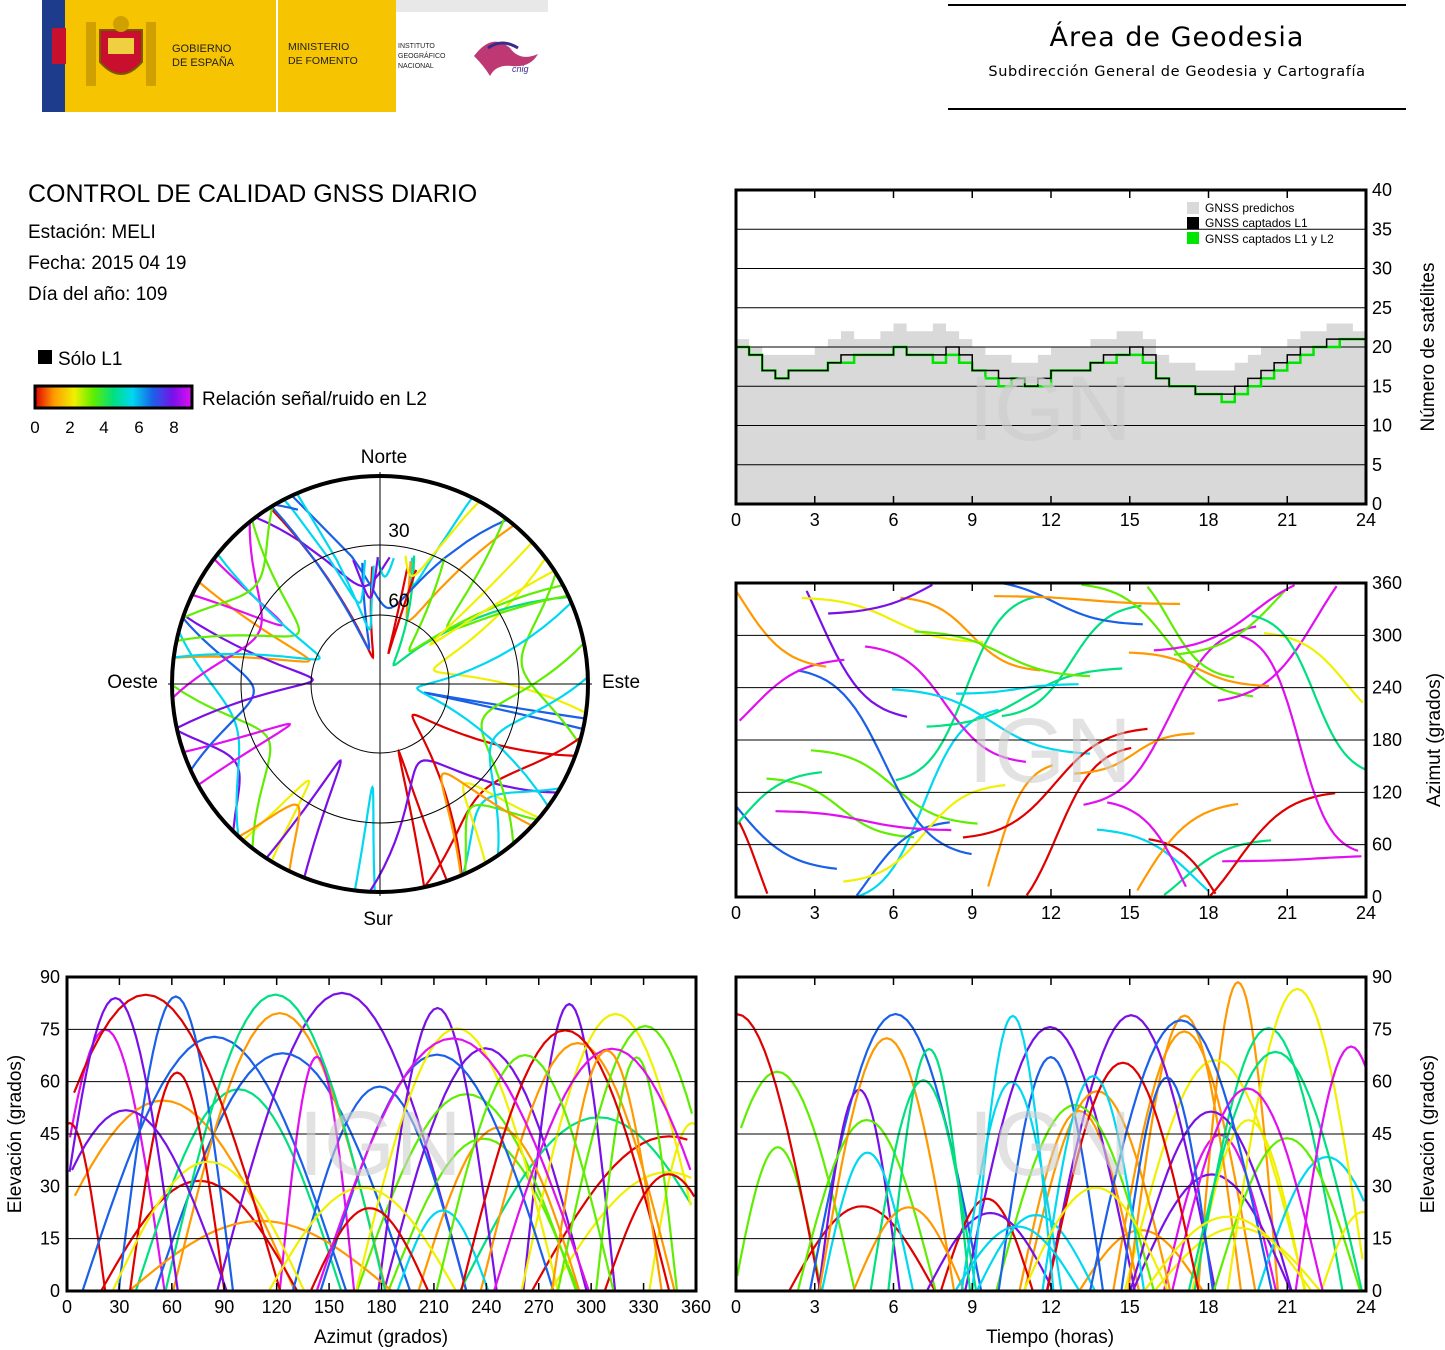 The image size is (1445, 1350). What do you see at coordinates (539, 1307) in the screenshot?
I see `x-tick-label: 270` at bounding box center [539, 1307].